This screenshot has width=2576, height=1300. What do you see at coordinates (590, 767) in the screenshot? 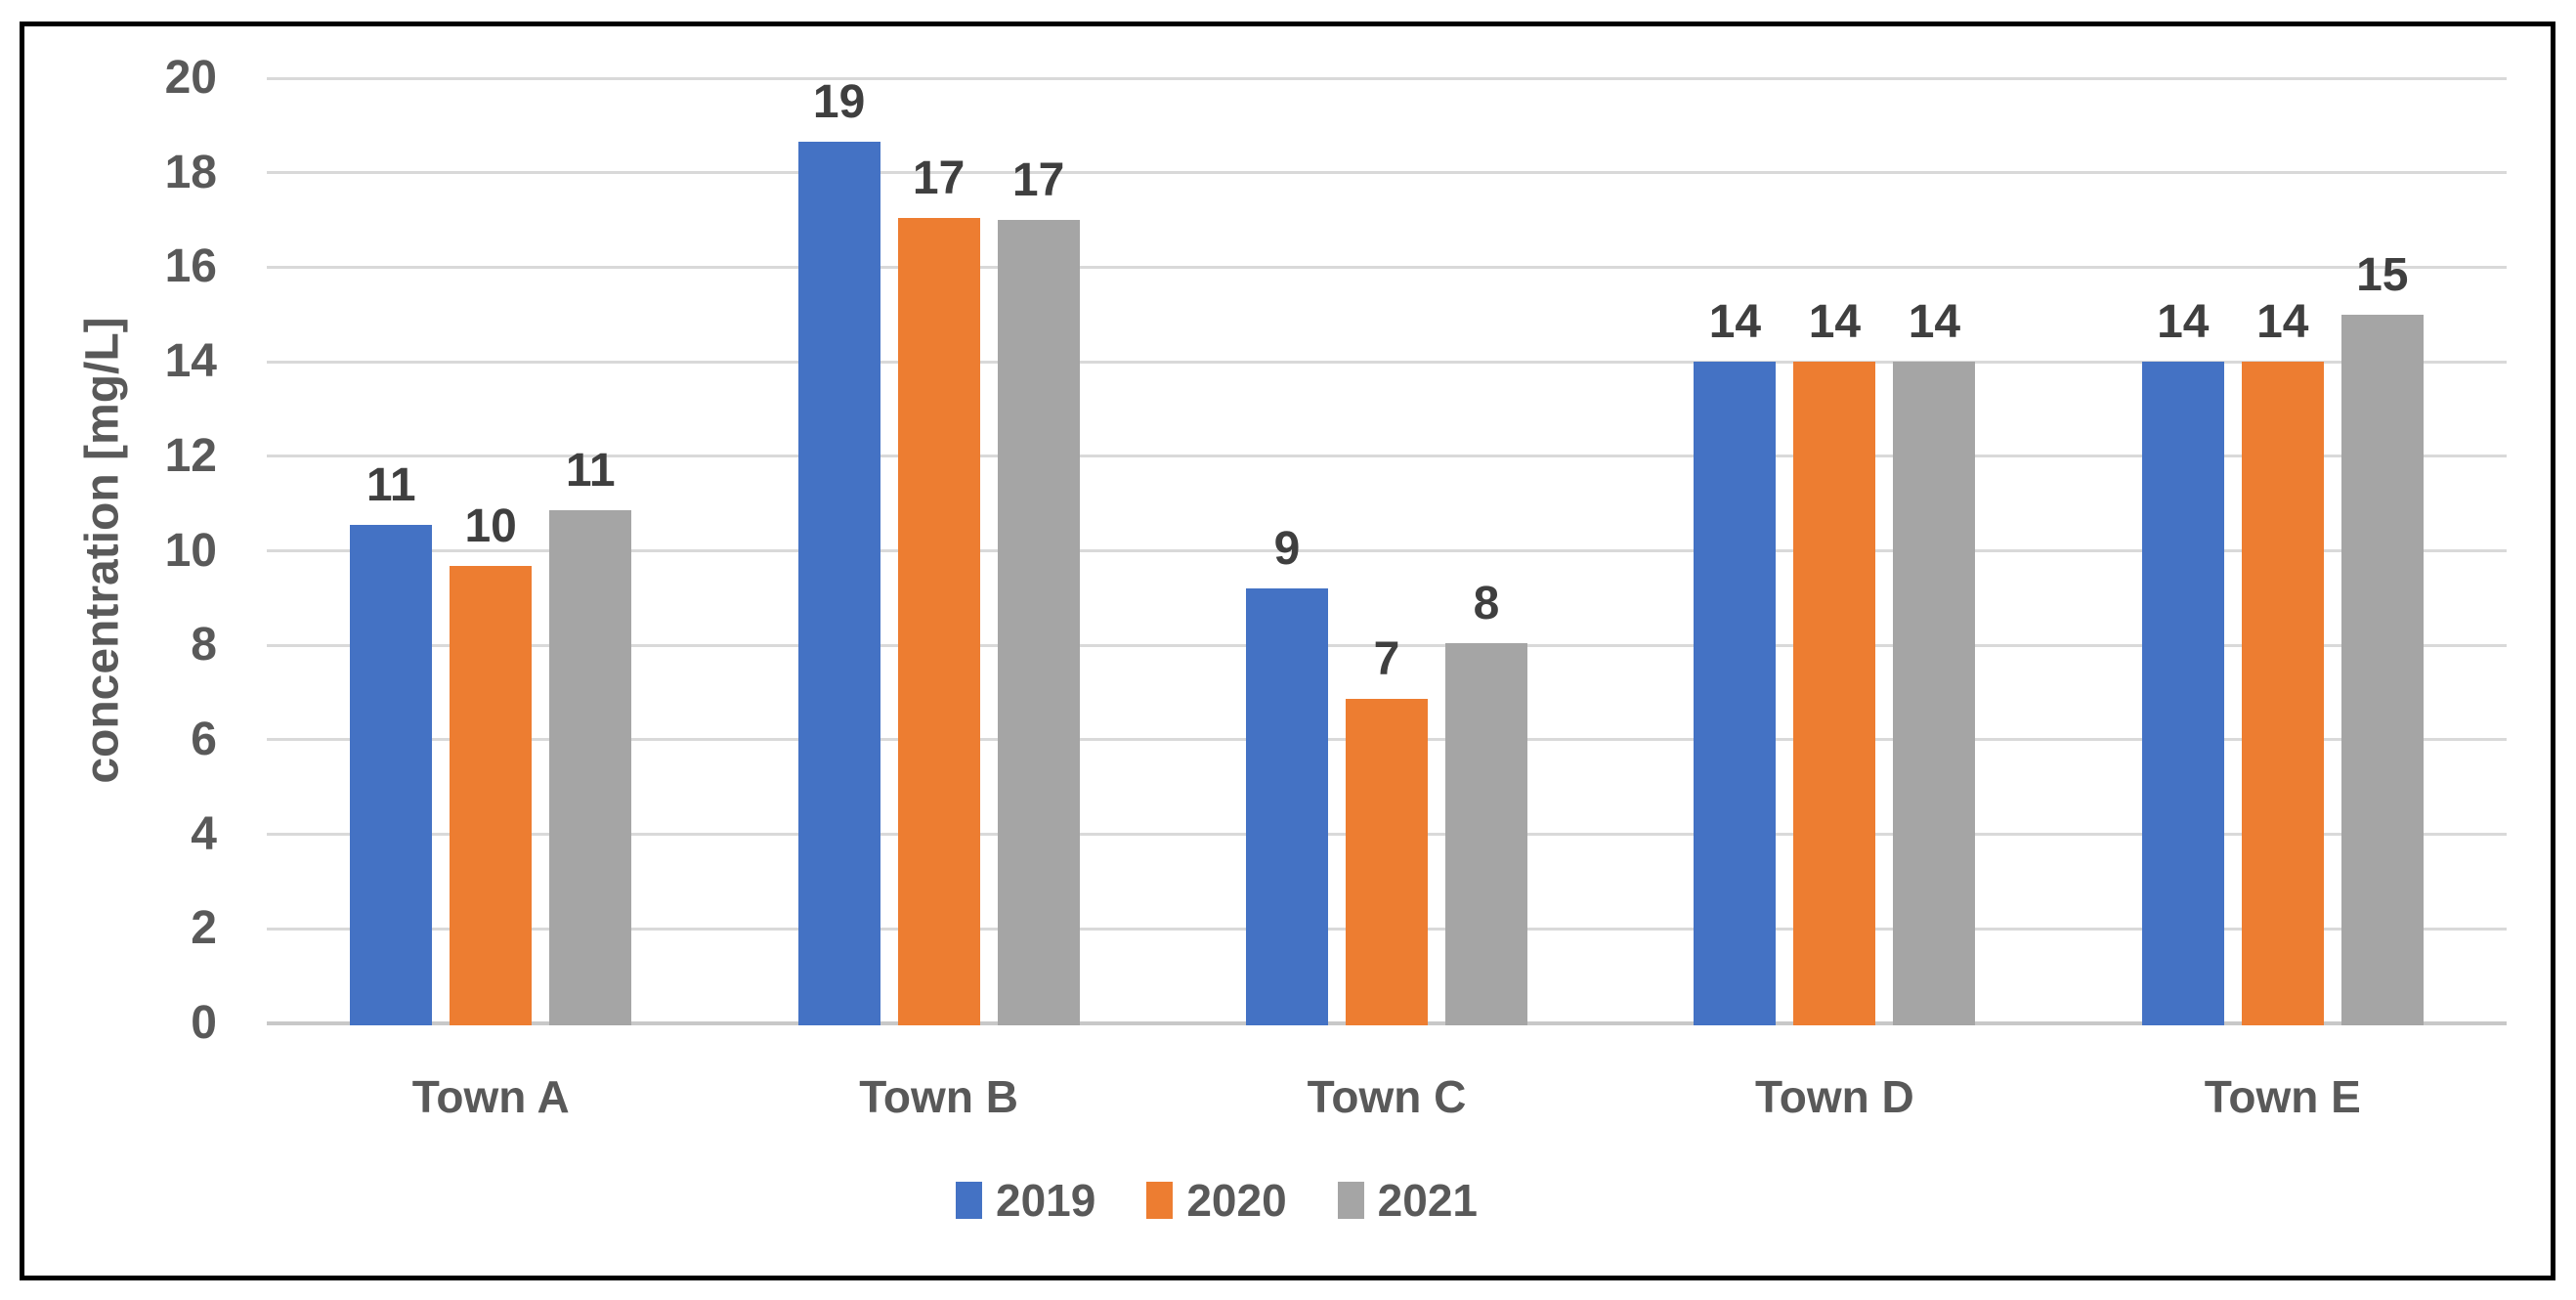
I see `bar-2021-town-a` at bounding box center [590, 767].